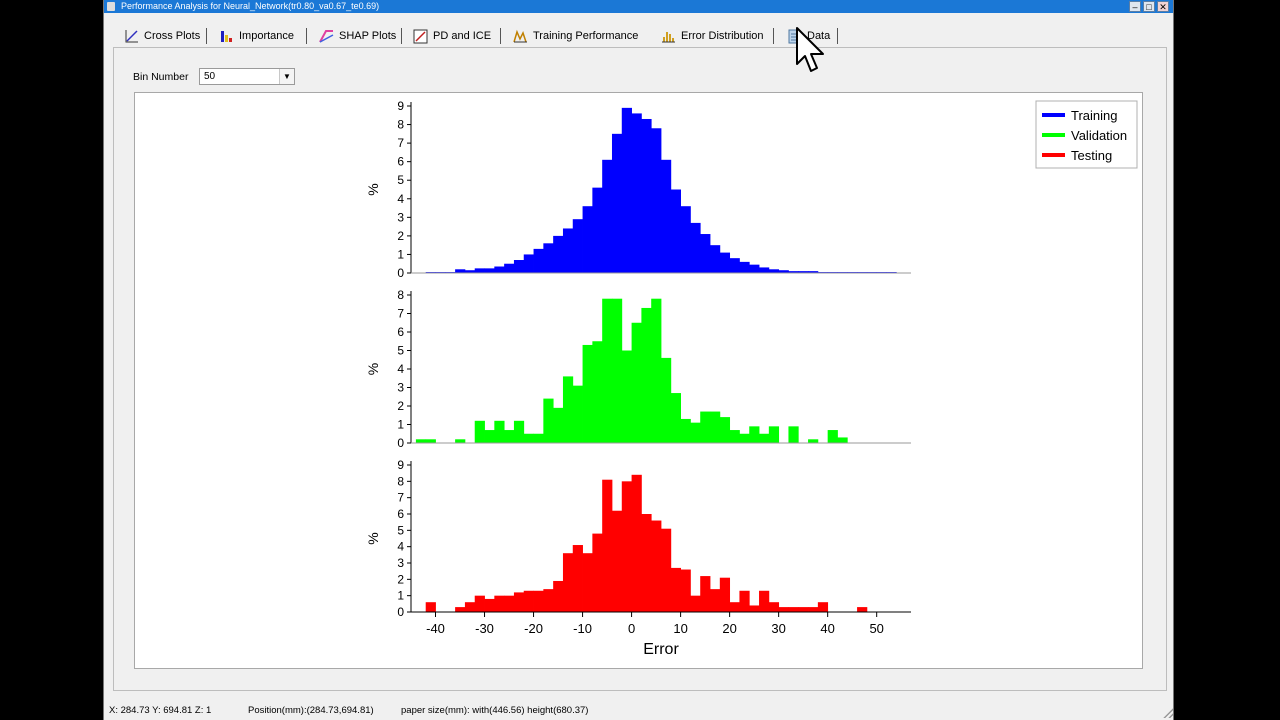 This screenshot has height=720, width=1280. Describe the element at coordinates (1149, 6) in the screenshot. I see `maximize-button: □` at that location.